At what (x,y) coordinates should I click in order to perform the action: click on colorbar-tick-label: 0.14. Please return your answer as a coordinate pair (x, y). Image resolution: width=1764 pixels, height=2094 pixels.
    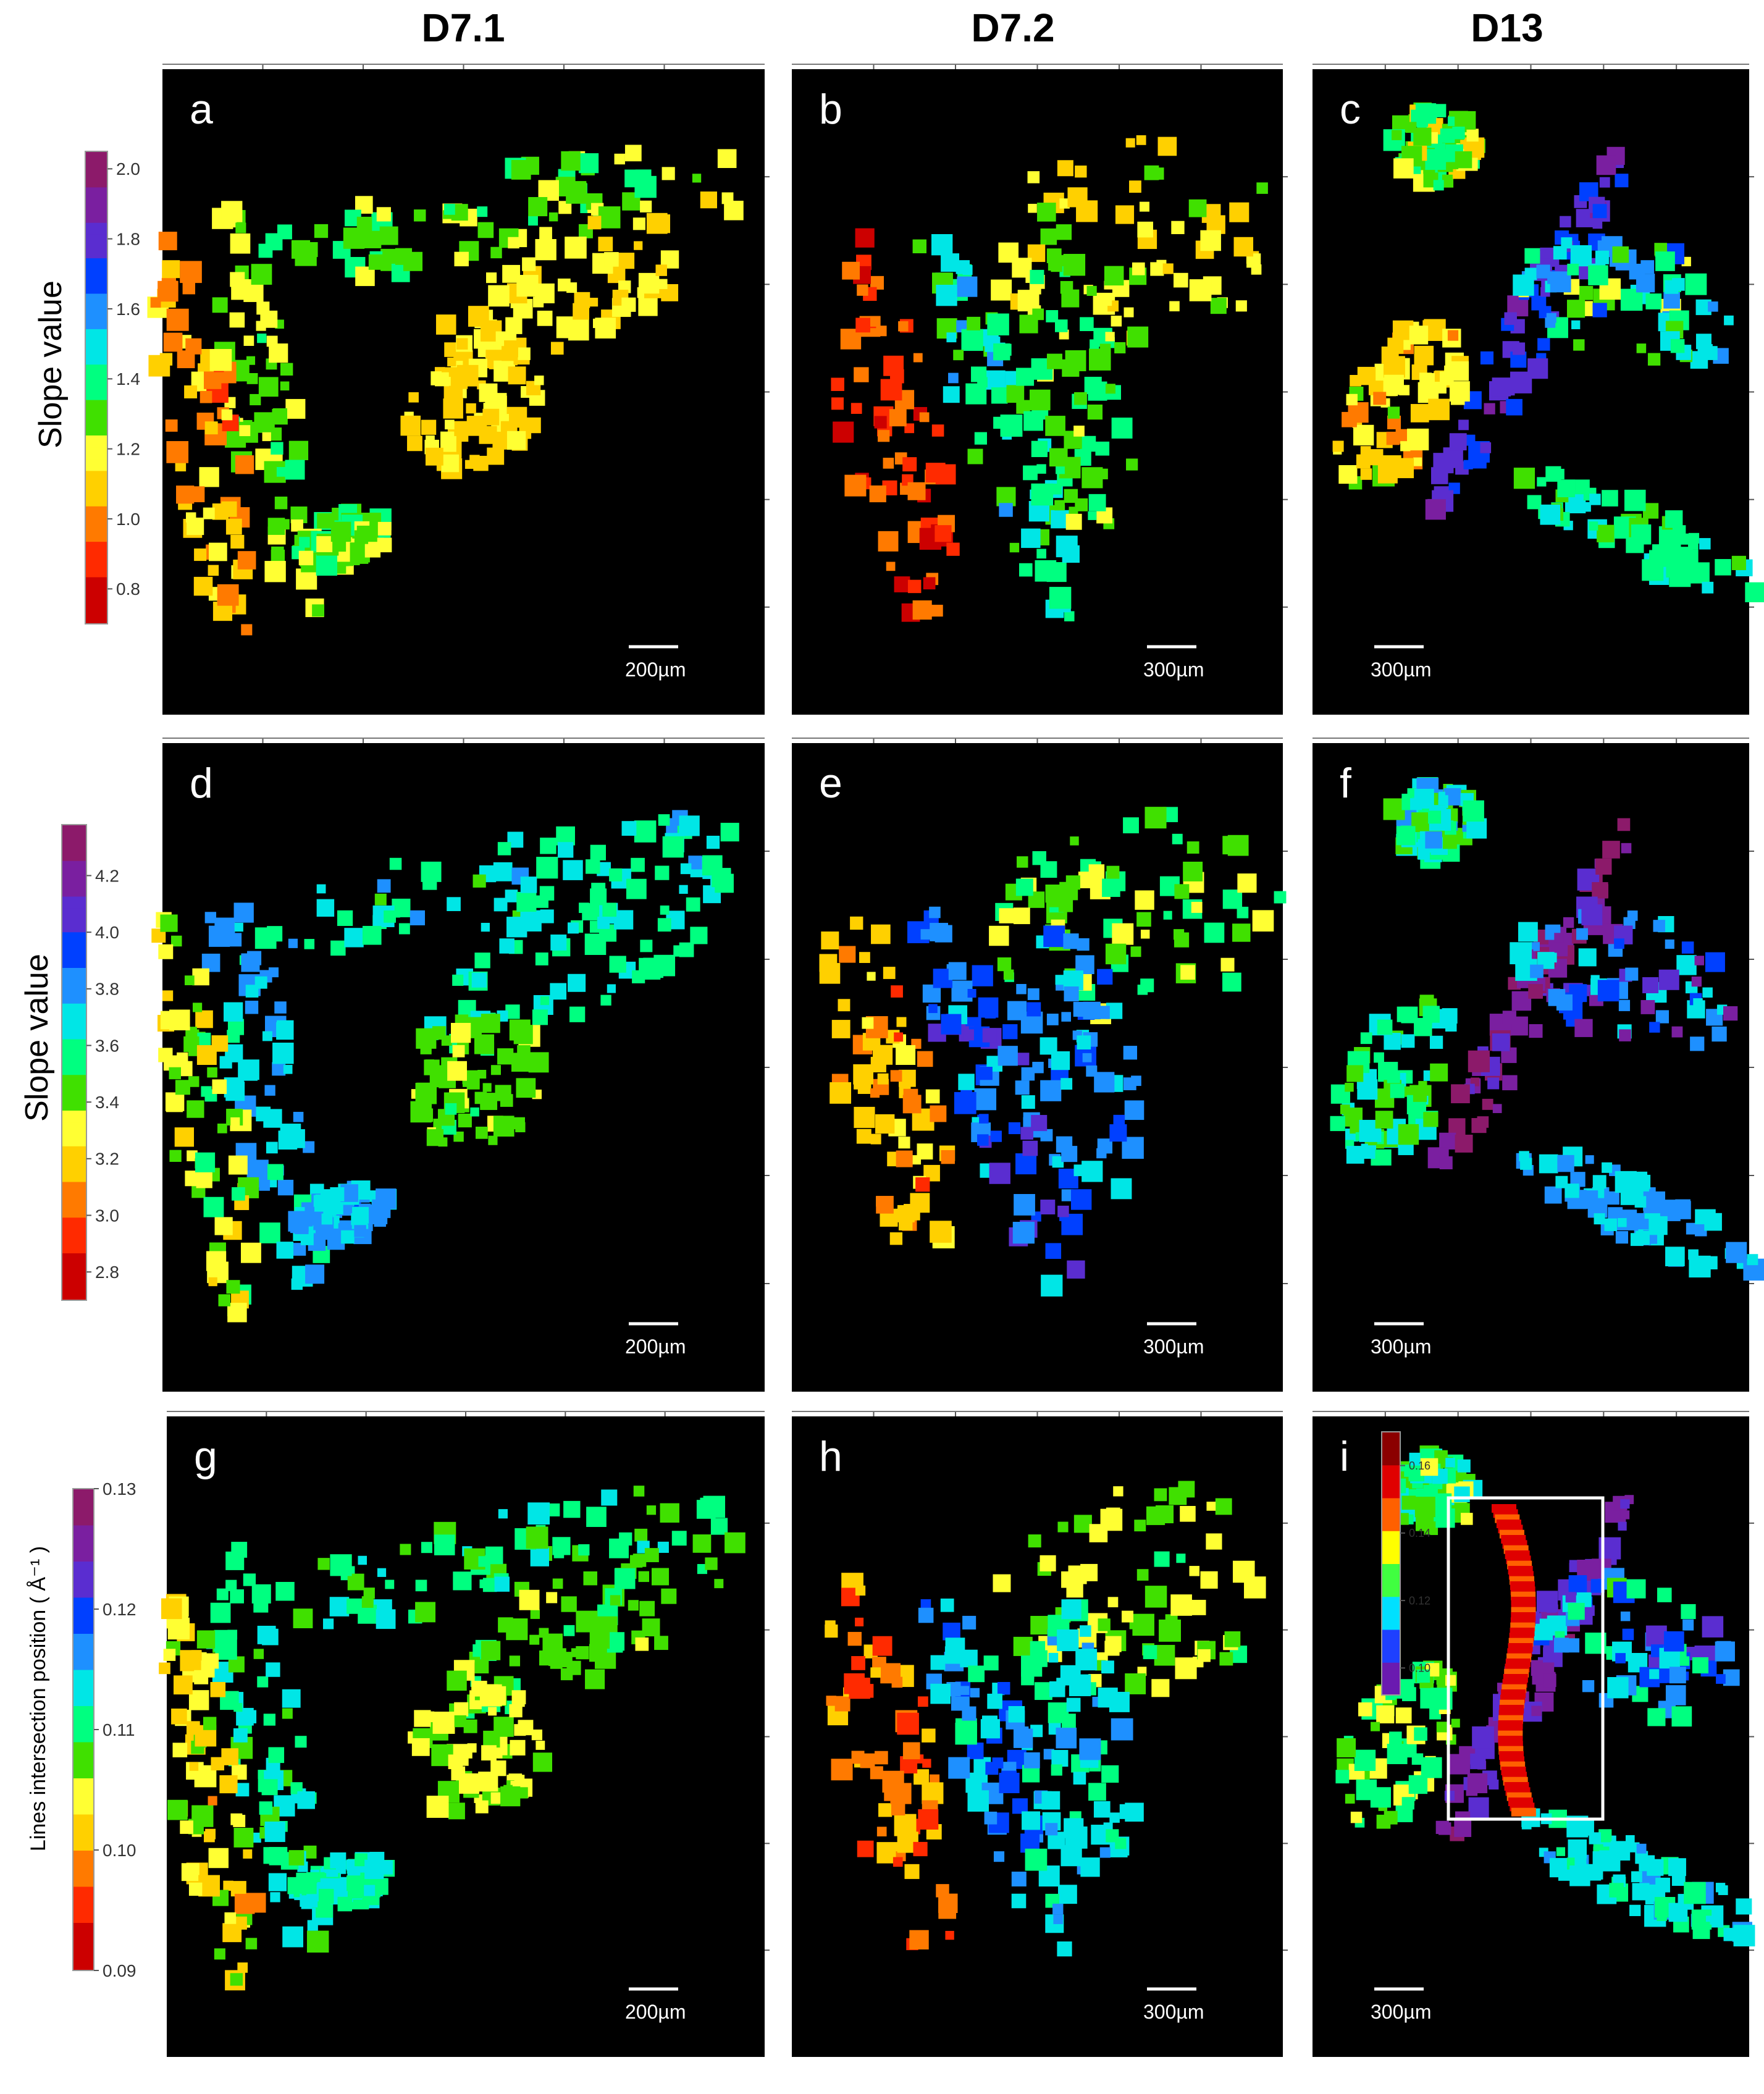
    Looking at the image, I should click on (1420, 1533).